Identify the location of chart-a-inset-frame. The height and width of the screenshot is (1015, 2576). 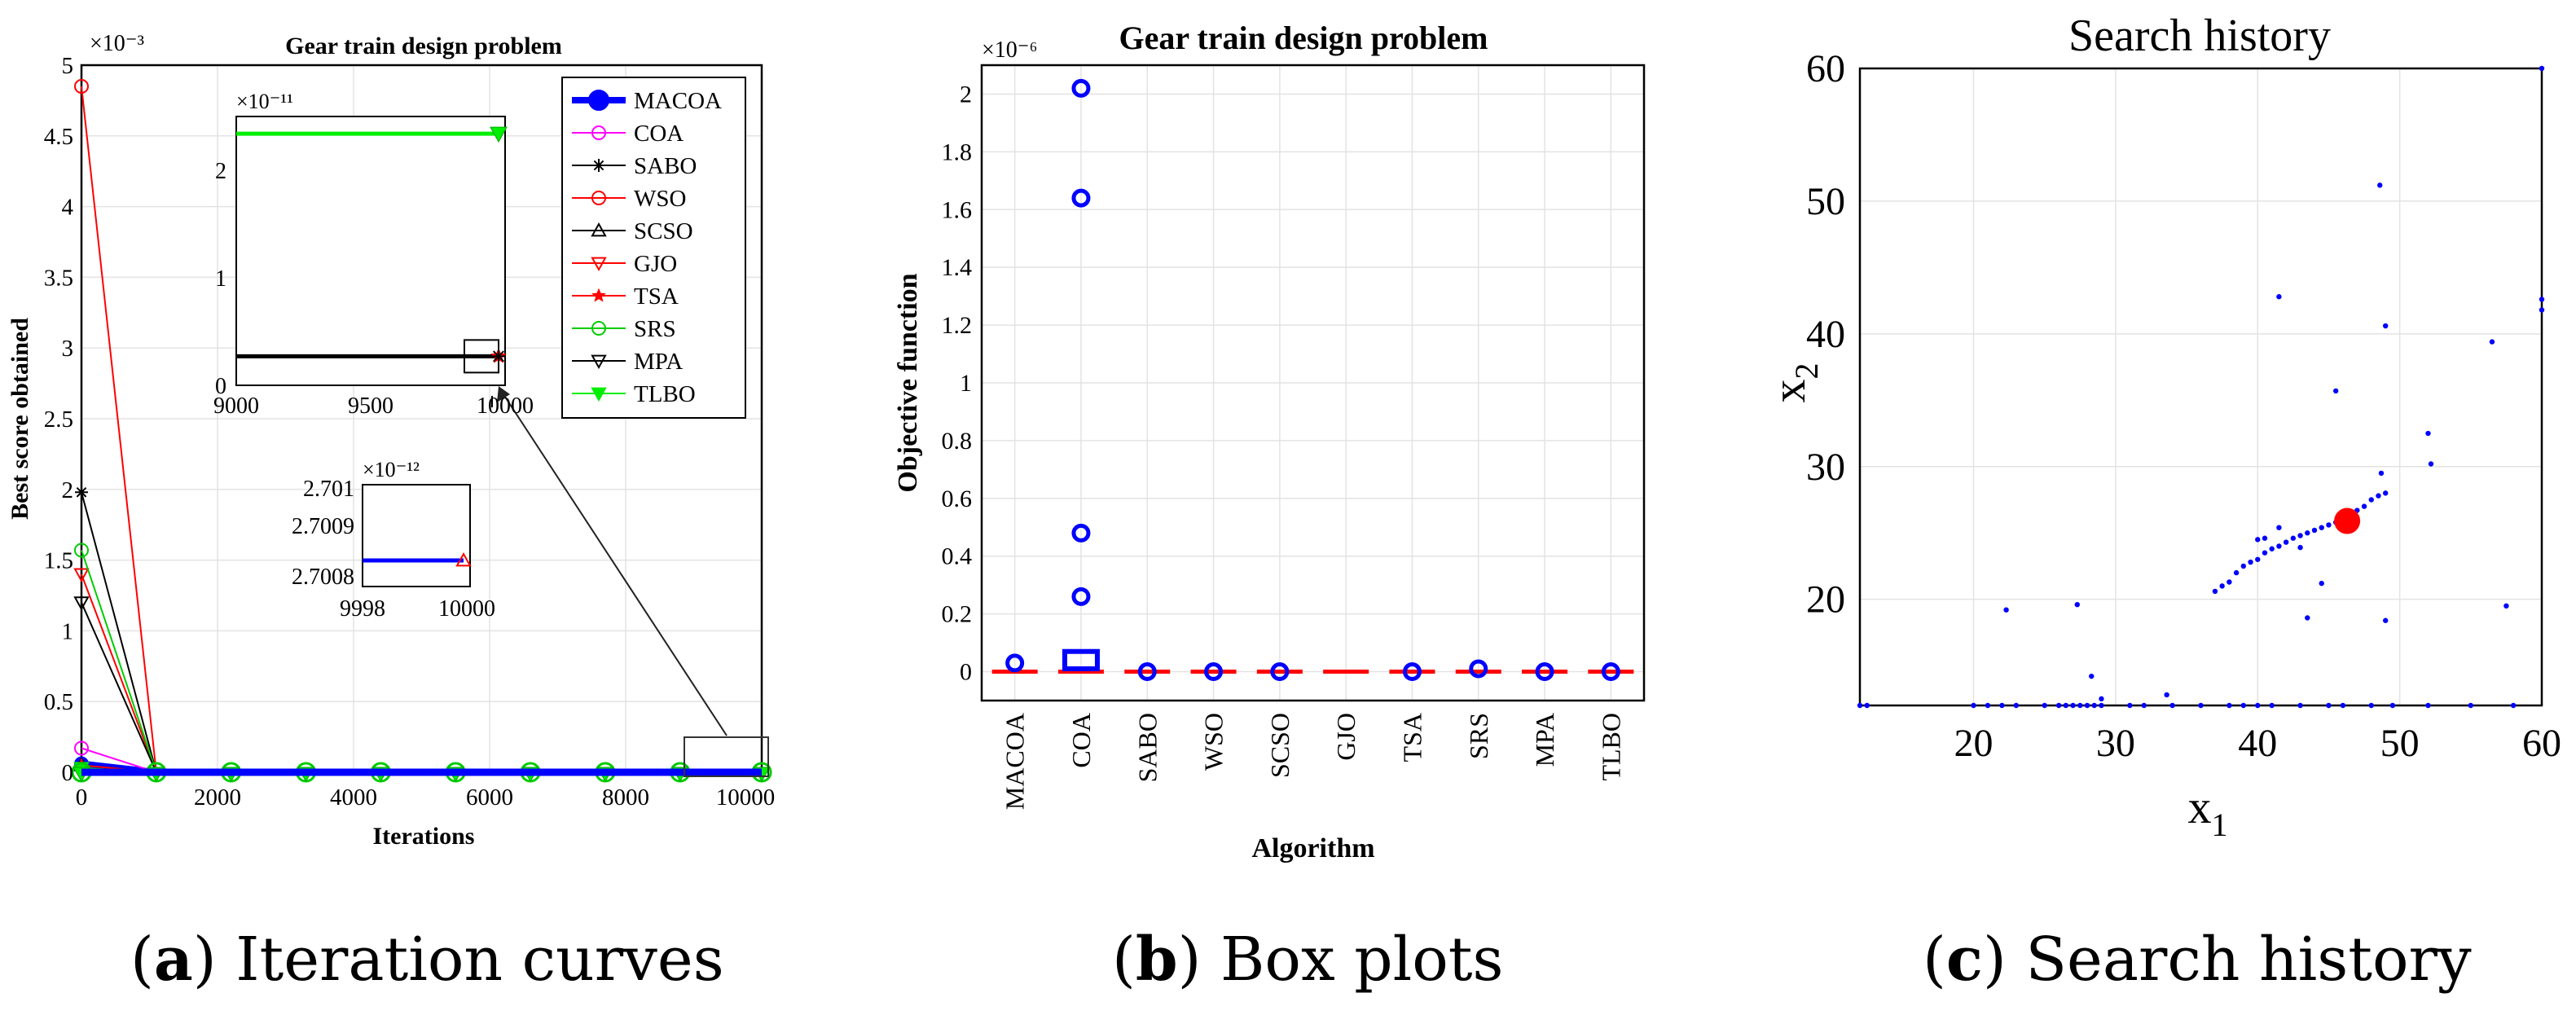
(370, 251).